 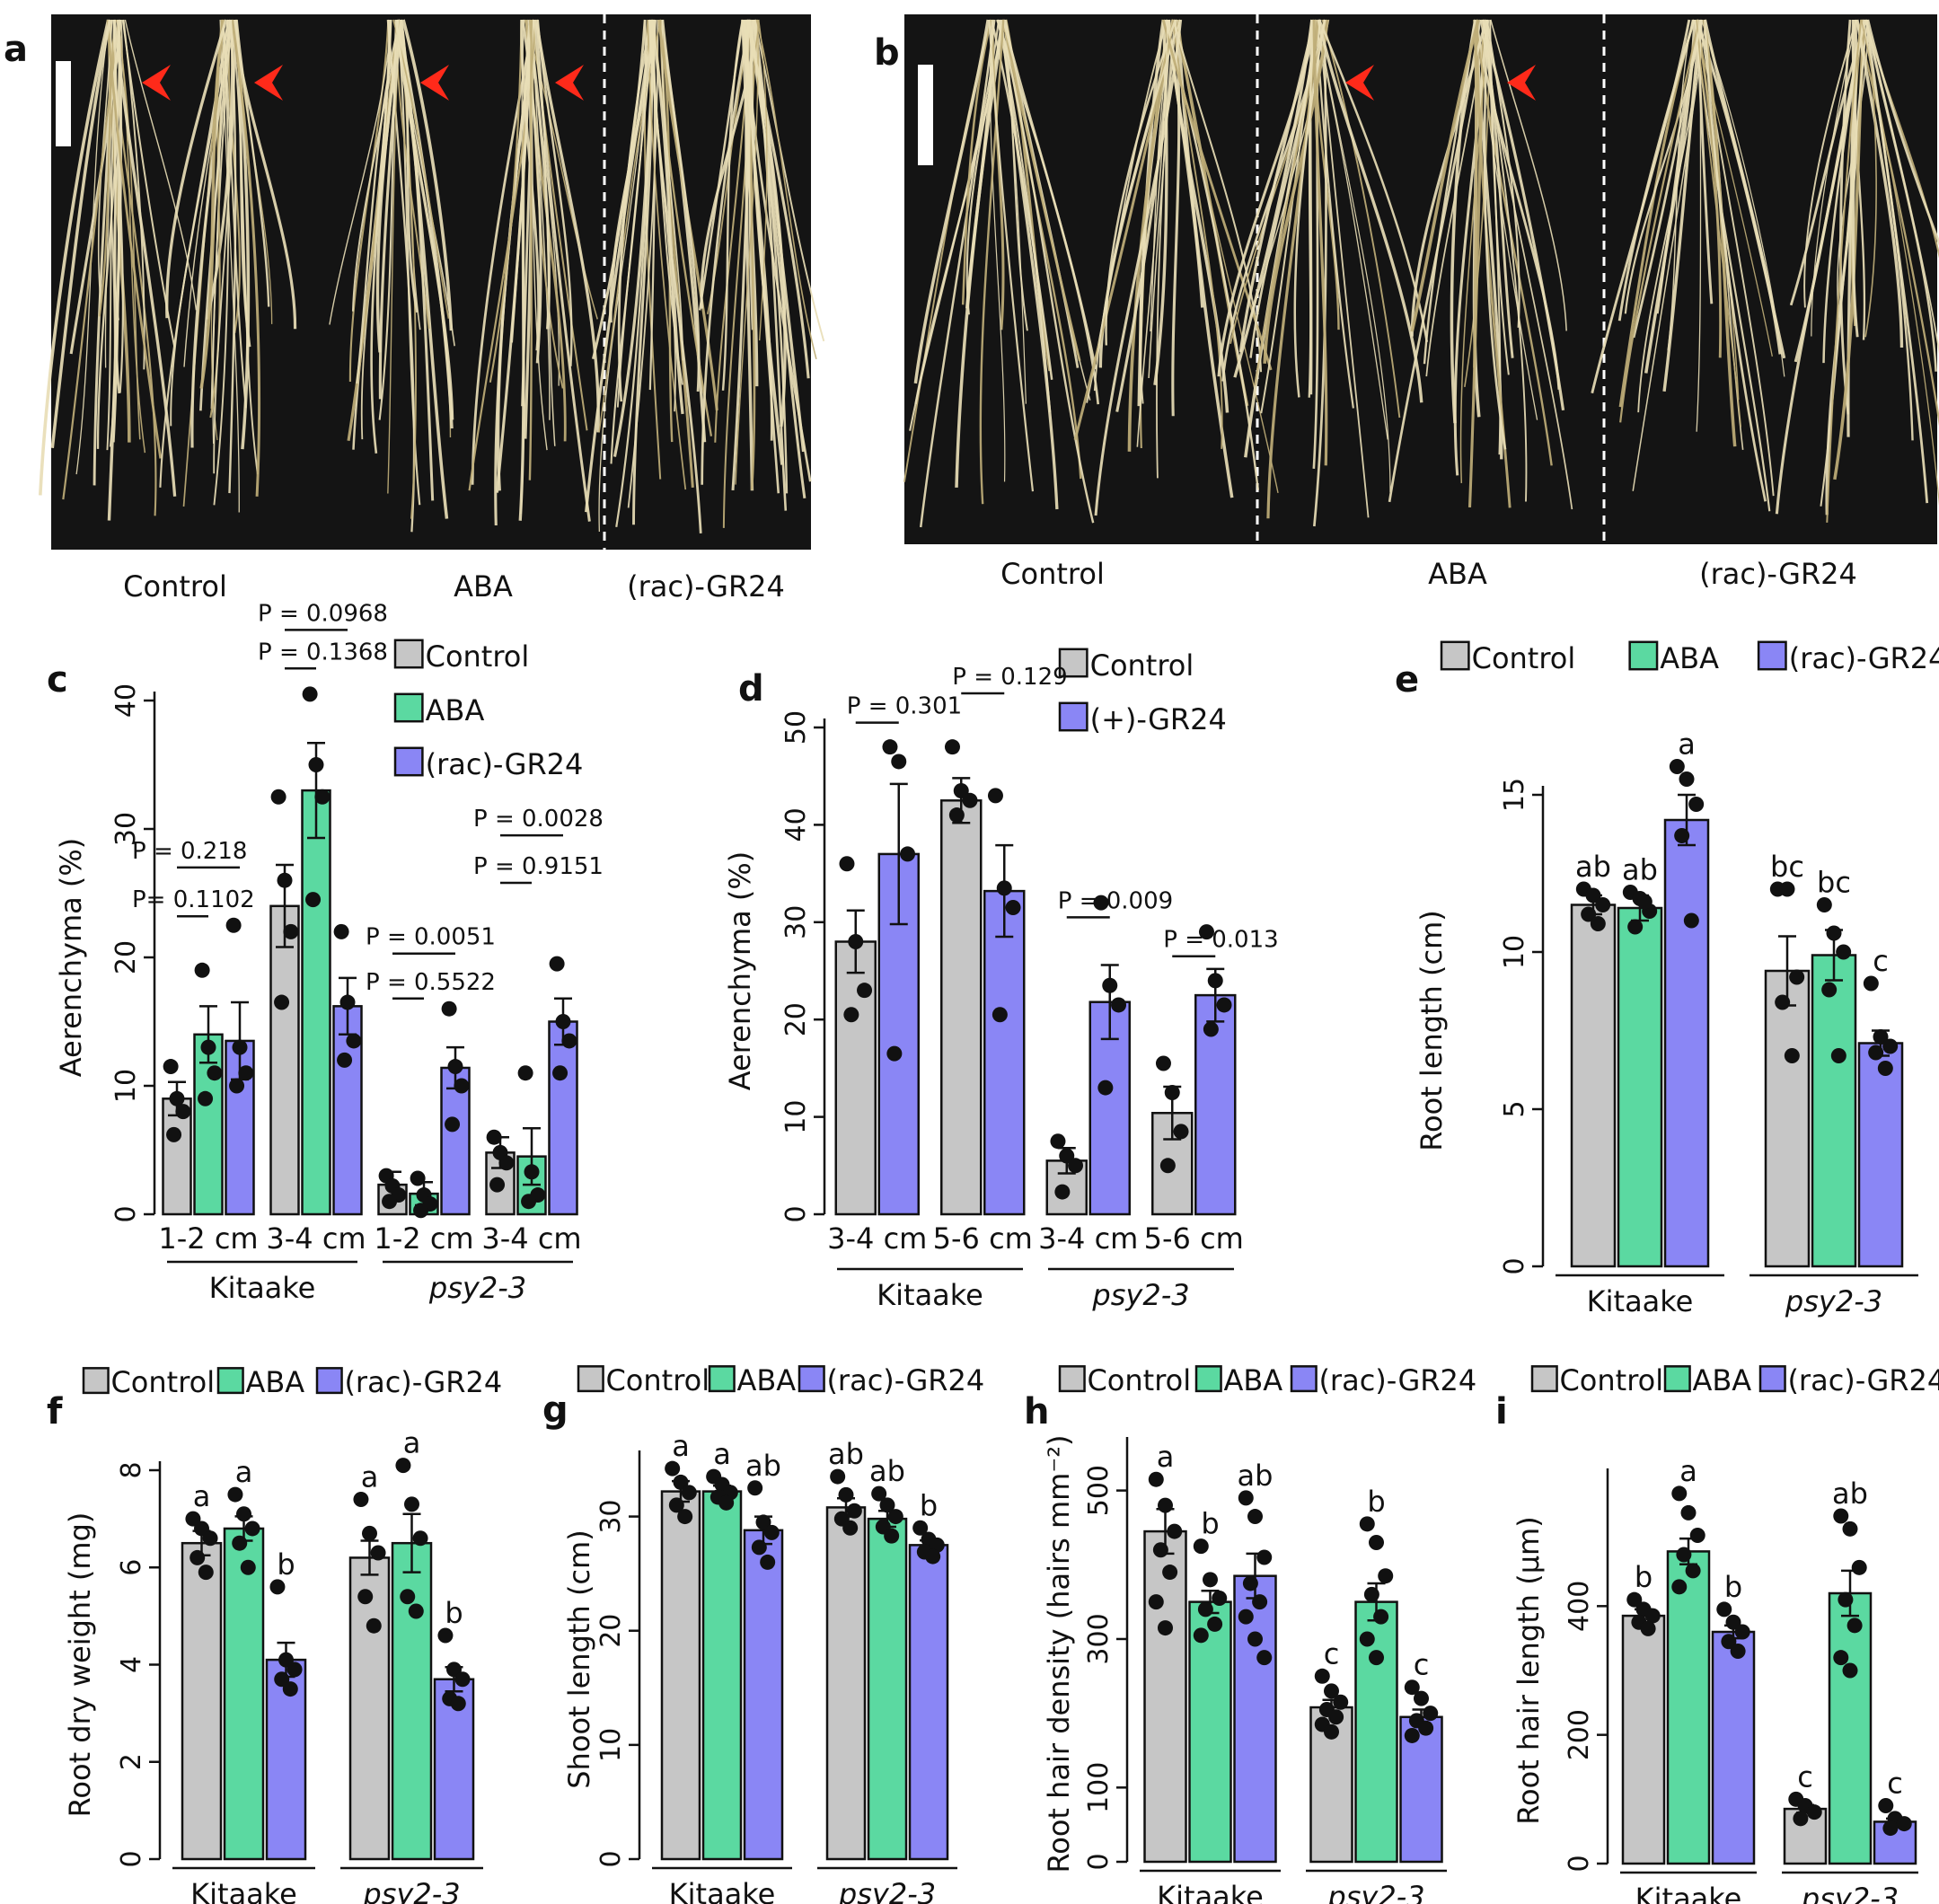 I want to click on group-label: psy2-3, so click(x=411, y=1891).